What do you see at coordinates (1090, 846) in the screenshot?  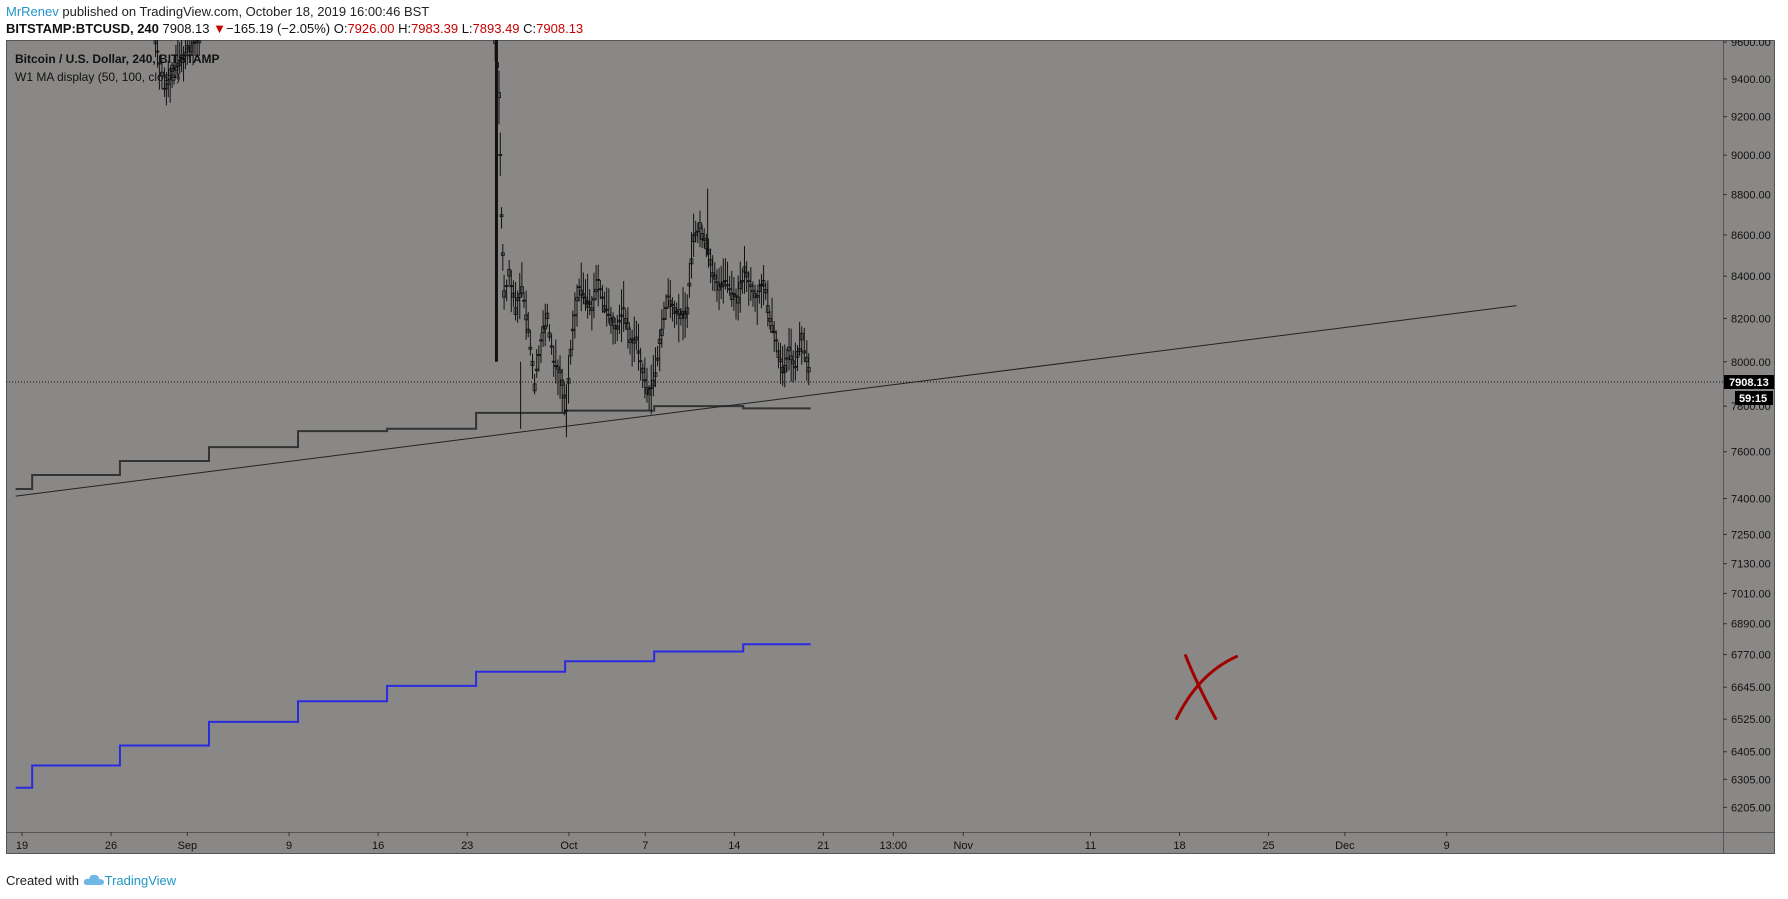 I see `x-tick-label-12: 11` at bounding box center [1090, 846].